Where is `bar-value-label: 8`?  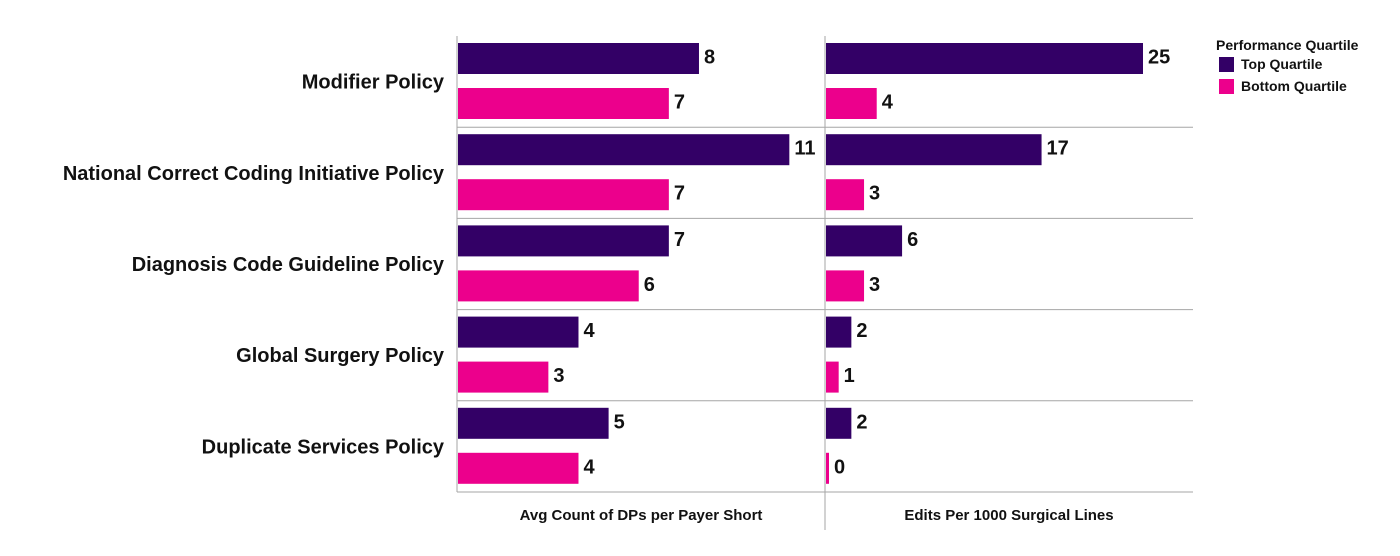 bar-value-label: 8 is located at coordinates (709, 58).